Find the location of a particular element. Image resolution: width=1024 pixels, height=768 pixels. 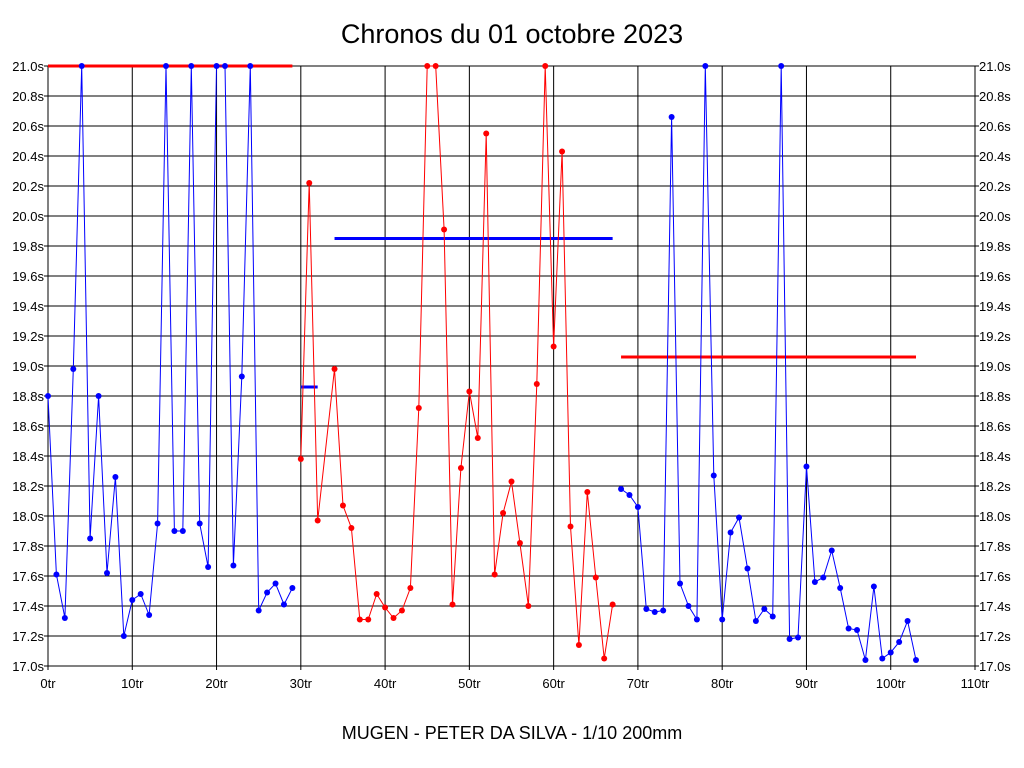

y-tick-label-right: 20.2s is located at coordinates (995, 186).